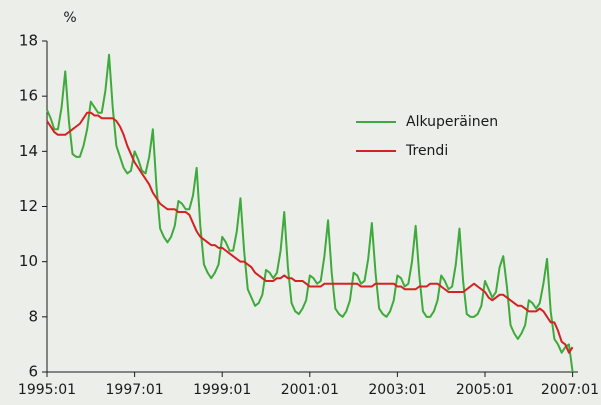 The height and width of the screenshot is (405, 601). What do you see at coordinates (310, 390) in the screenshot?
I see `x-tick-label: 2001:01` at bounding box center [310, 390].